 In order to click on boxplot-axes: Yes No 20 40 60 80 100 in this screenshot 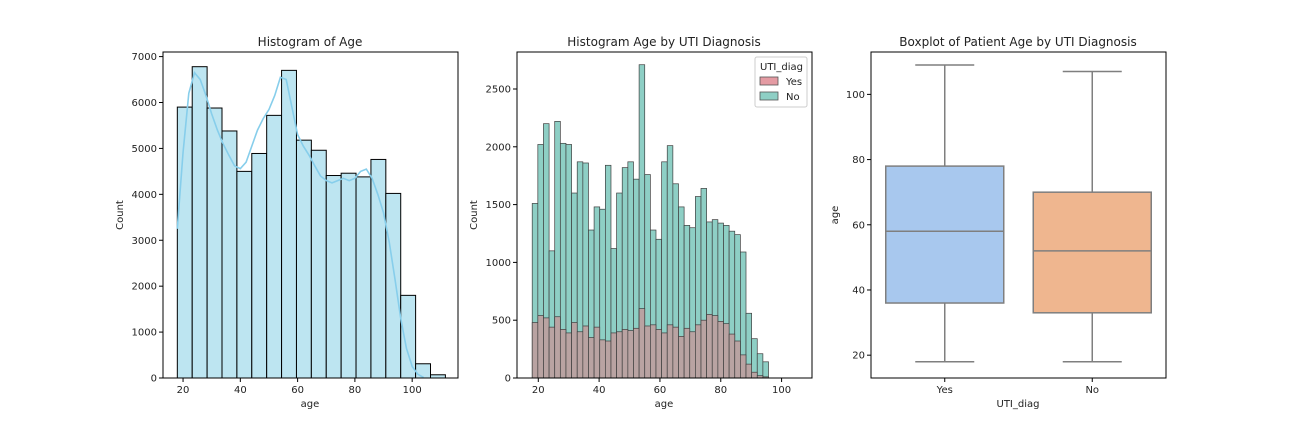, I will do `click(972, 243)`.